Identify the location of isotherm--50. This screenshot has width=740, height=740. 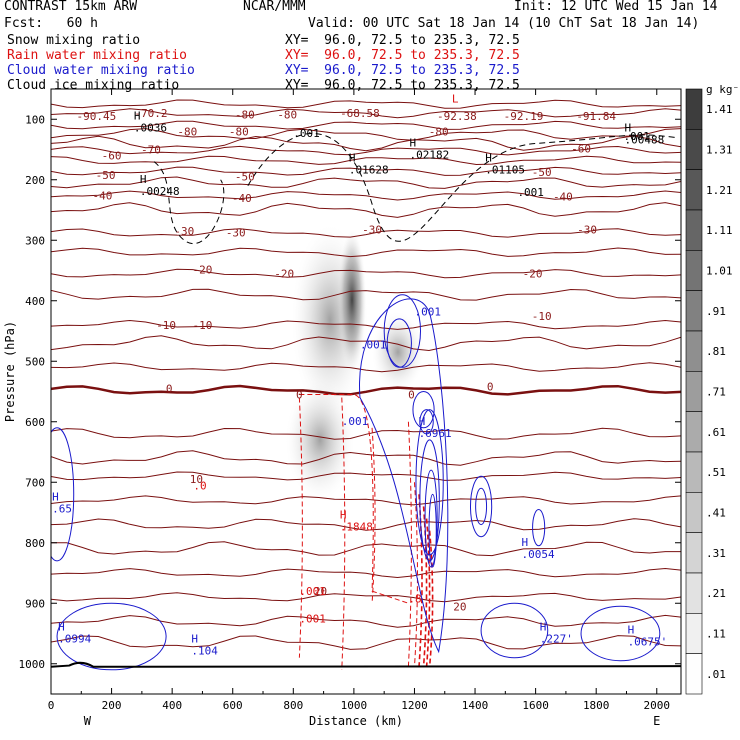
(366, 171).